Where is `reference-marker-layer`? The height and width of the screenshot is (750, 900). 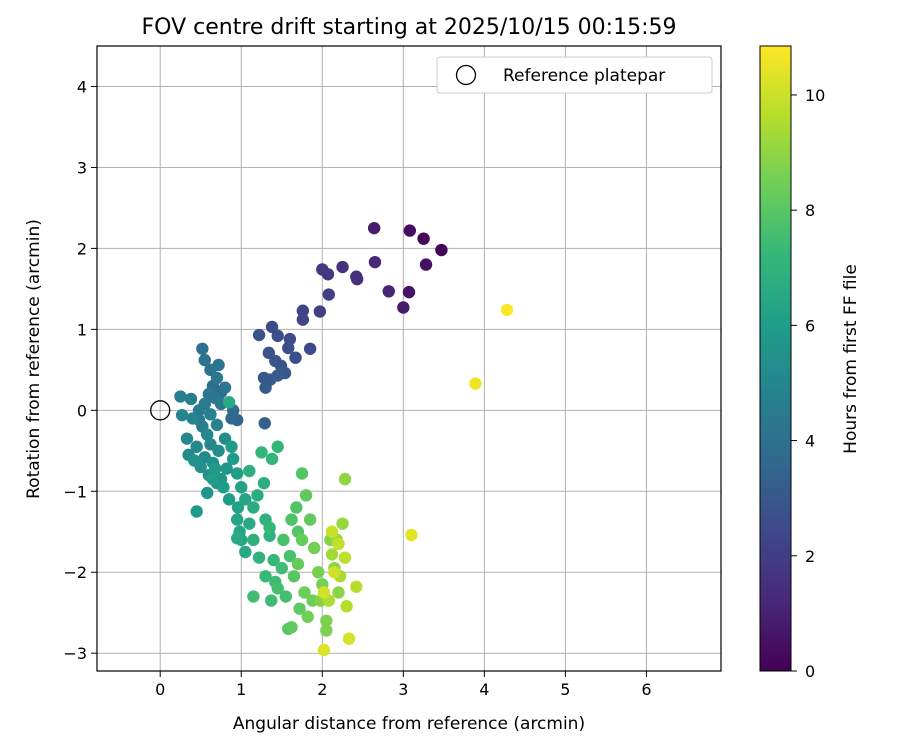 reference-marker-layer is located at coordinates (160, 410).